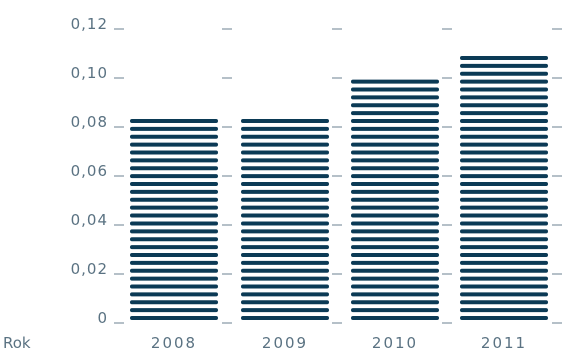 The width and height of the screenshot is (568, 353). Describe the element at coordinates (89, 220) in the screenshot. I see `y-tick-label: 0,04` at that location.